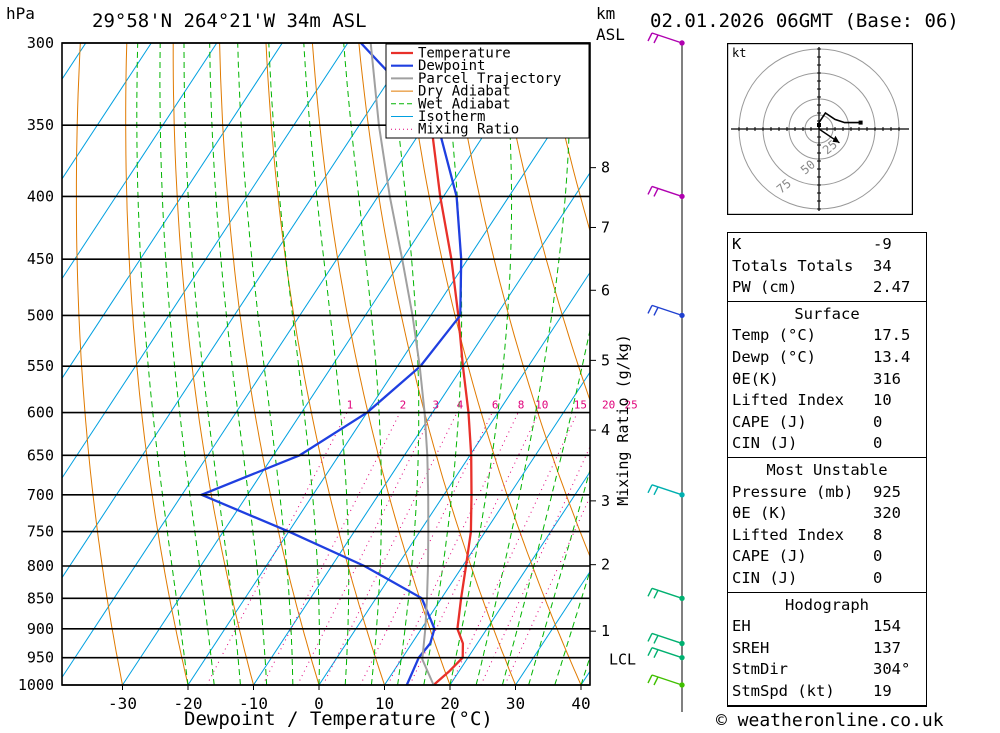  I want to click on pressure-unit-label: hPa, so click(20, 13).